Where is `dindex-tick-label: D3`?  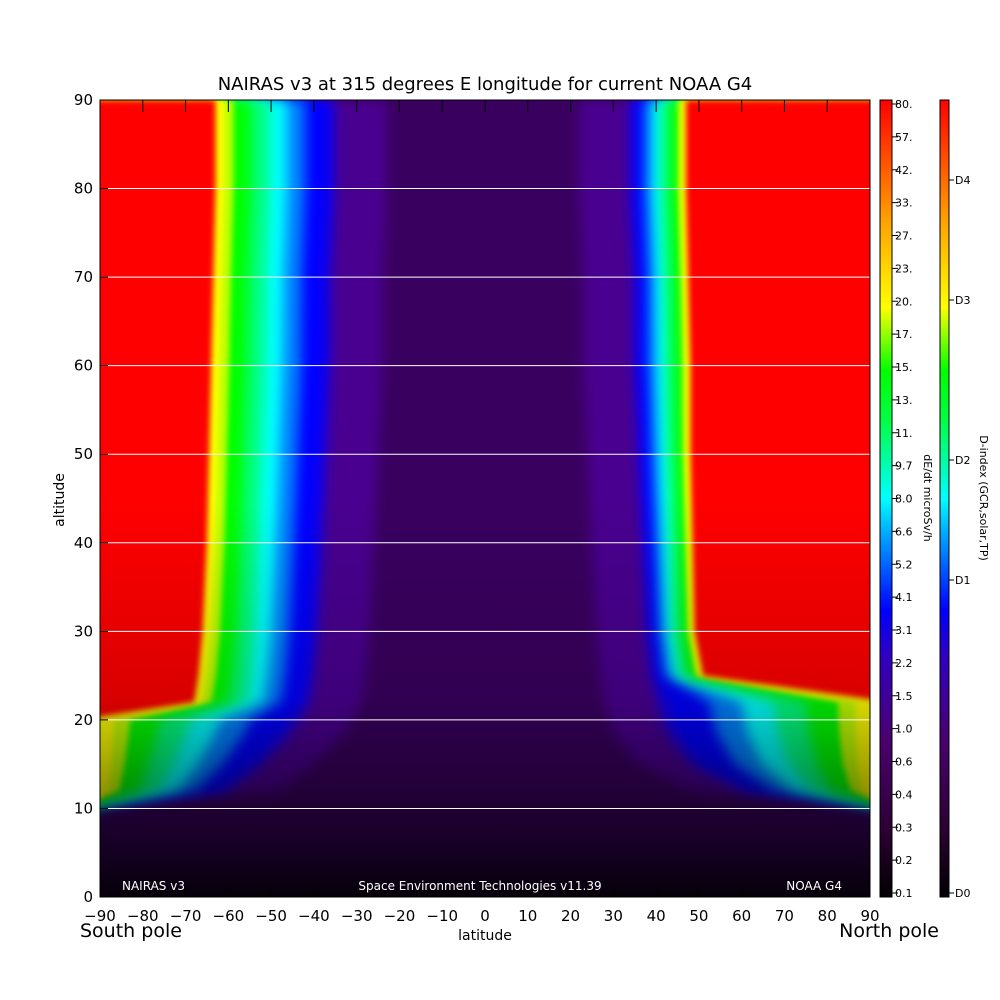 dindex-tick-label: D3 is located at coordinates (962, 300).